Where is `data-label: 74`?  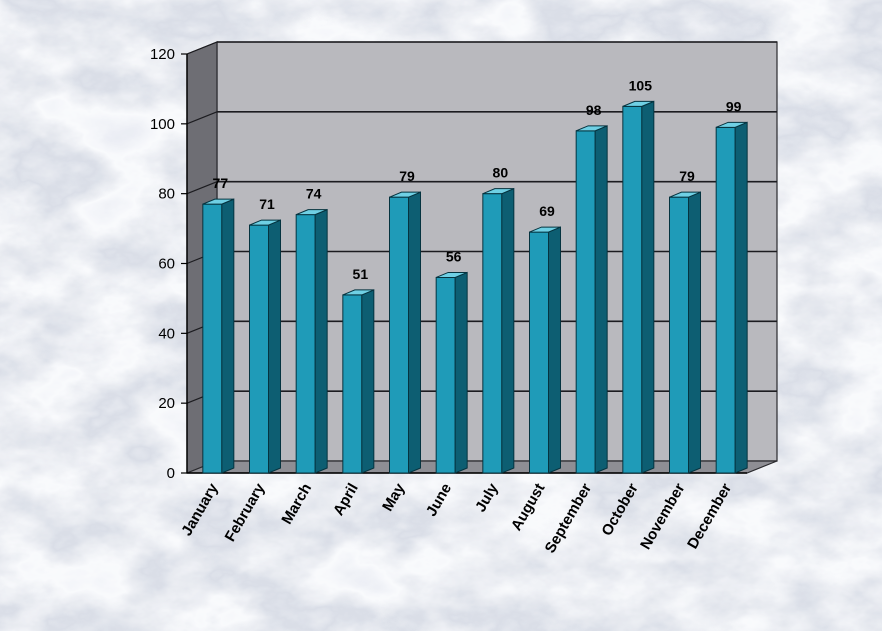
data-label: 74 is located at coordinates (314, 194).